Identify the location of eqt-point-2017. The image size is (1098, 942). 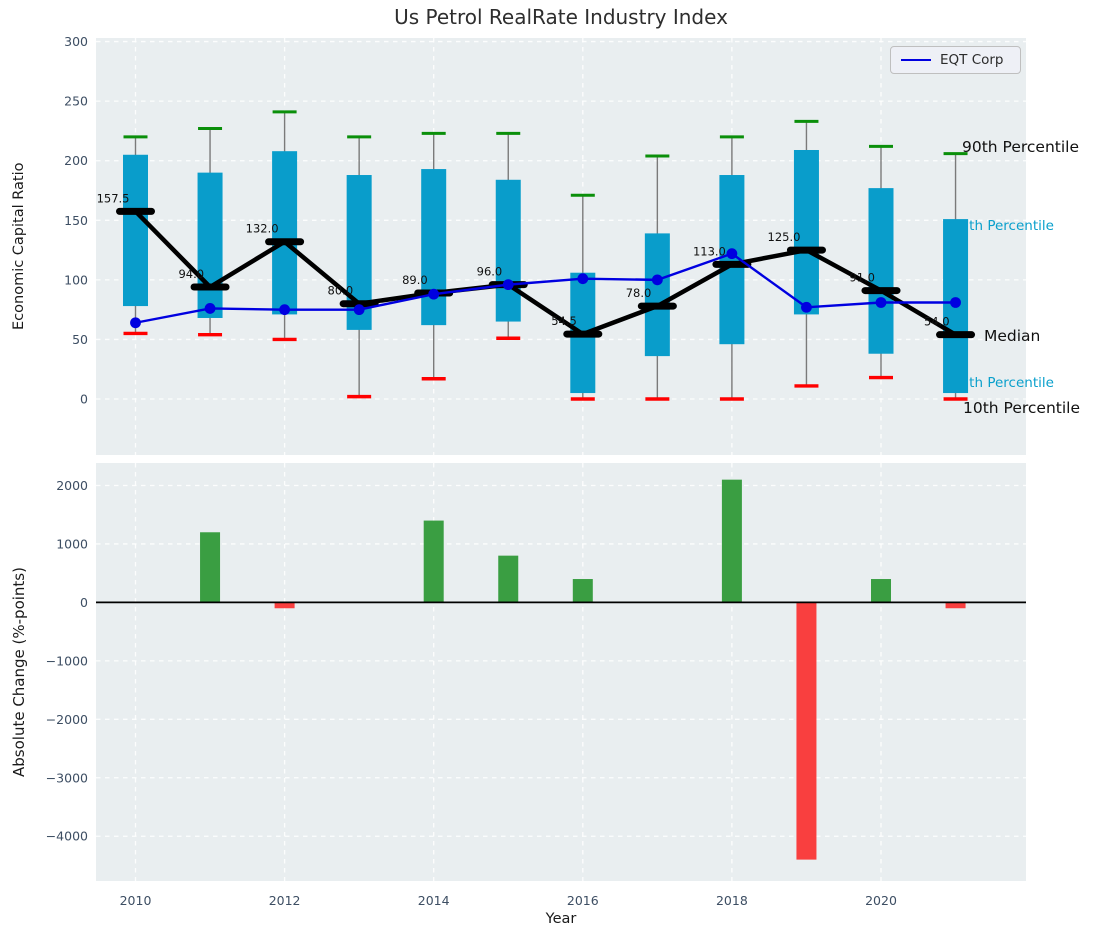
(657, 280).